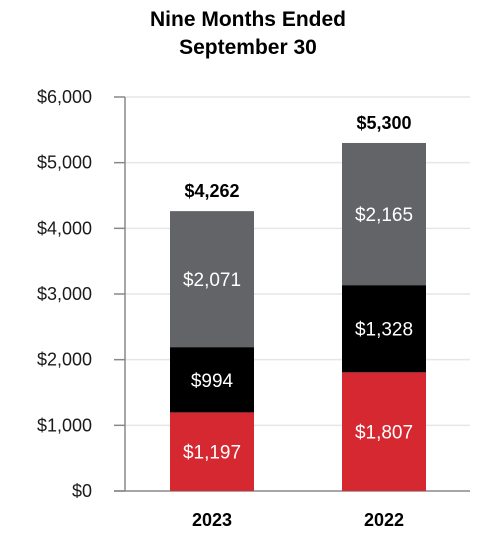 The image size is (500, 545). Describe the element at coordinates (383, 123) in the screenshot. I see `bar-total-label: $5,300` at that location.